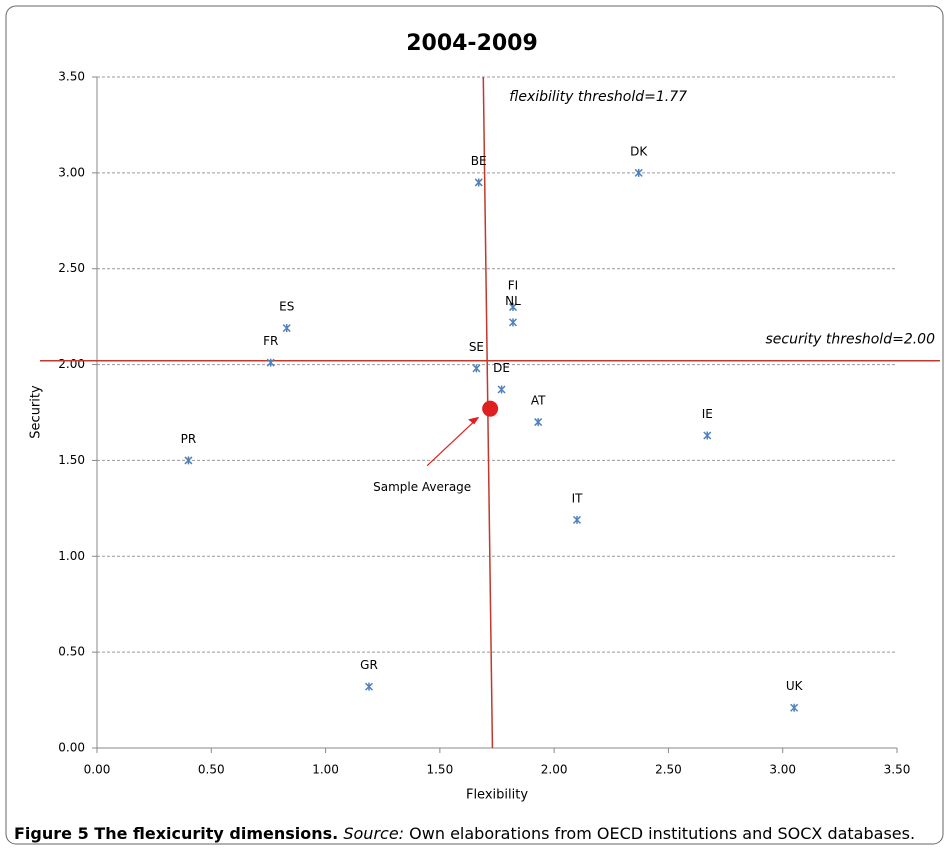 The height and width of the screenshot is (848, 949). I want to click on caption-figure: Figure 5 The flexicurity dimensions., so click(176, 833).